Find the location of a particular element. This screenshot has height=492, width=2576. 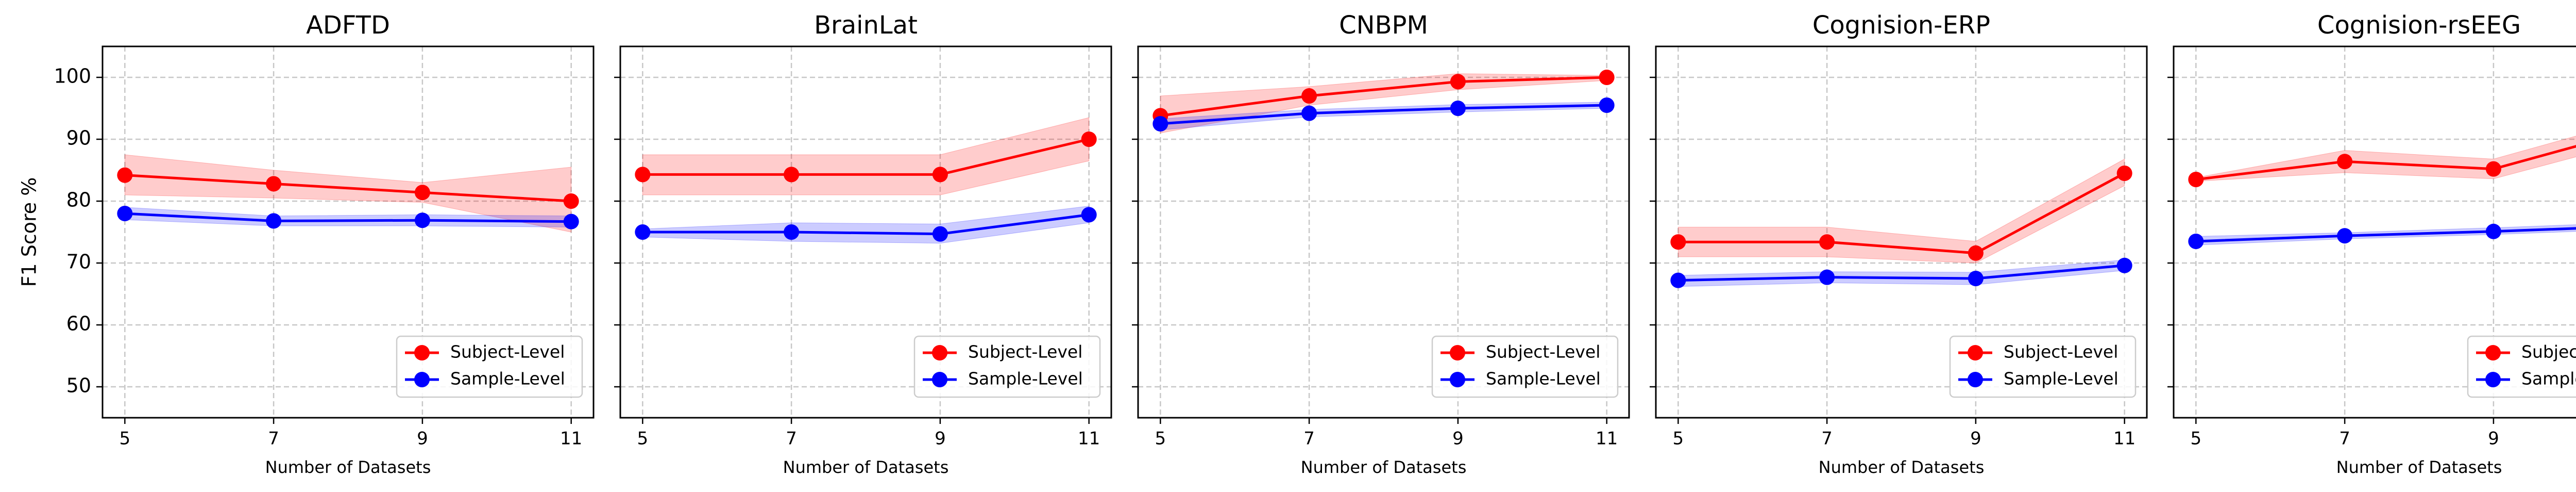

y-tick-label: 80 is located at coordinates (79, 200).